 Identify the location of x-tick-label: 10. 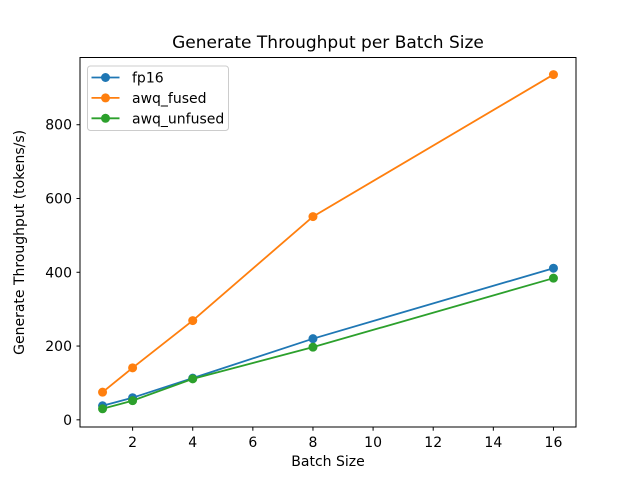
(373, 443).